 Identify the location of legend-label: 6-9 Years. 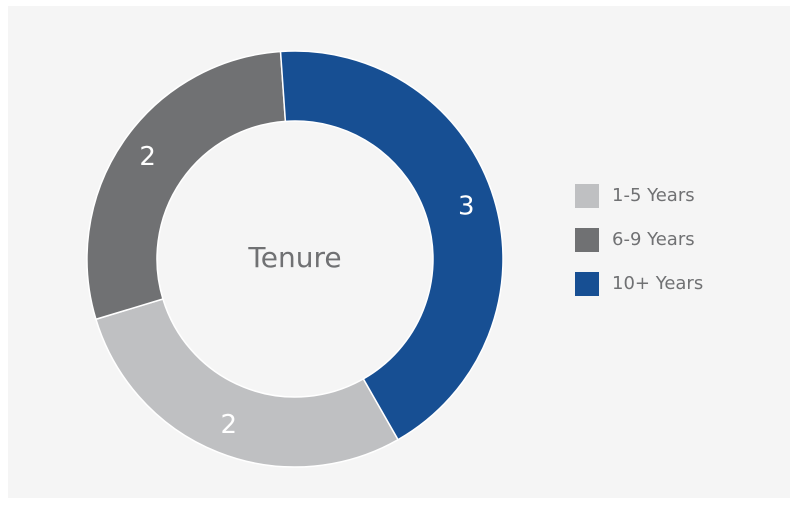
(653, 239).